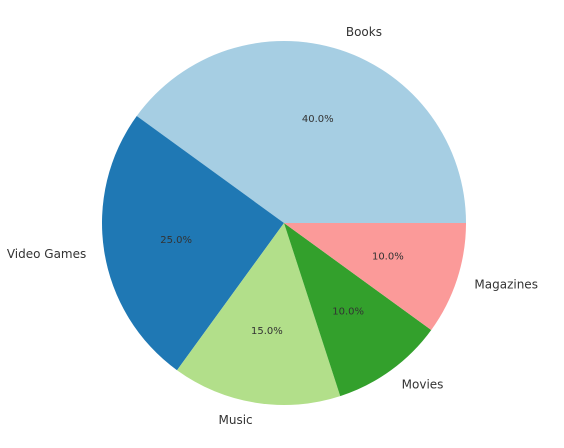 Image resolution: width=564 pixels, height=448 pixels. I want to click on pct-label-music: 15.0%, so click(267, 331).